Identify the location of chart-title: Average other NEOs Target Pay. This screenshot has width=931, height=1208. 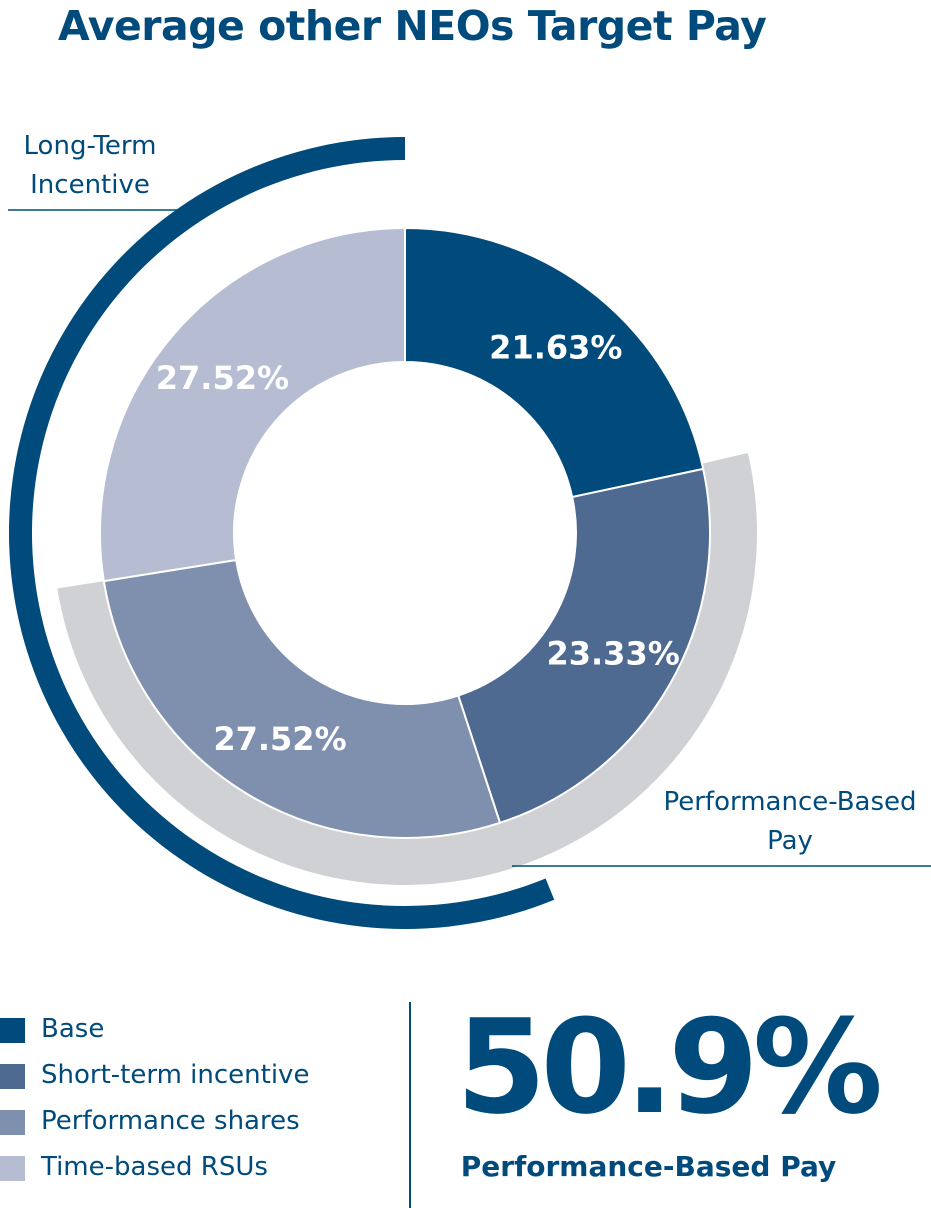
(412, 26).